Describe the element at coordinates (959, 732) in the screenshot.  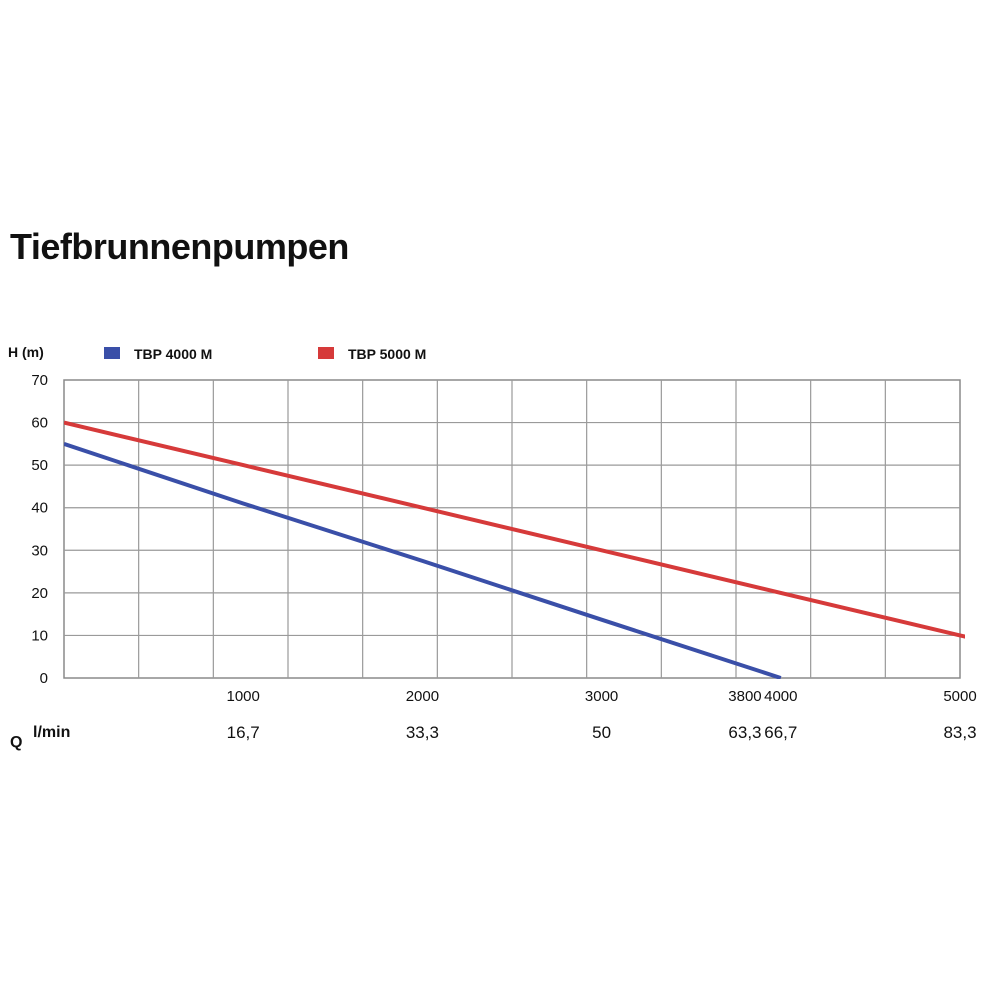
I see `q-value-label: 83,3` at that location.